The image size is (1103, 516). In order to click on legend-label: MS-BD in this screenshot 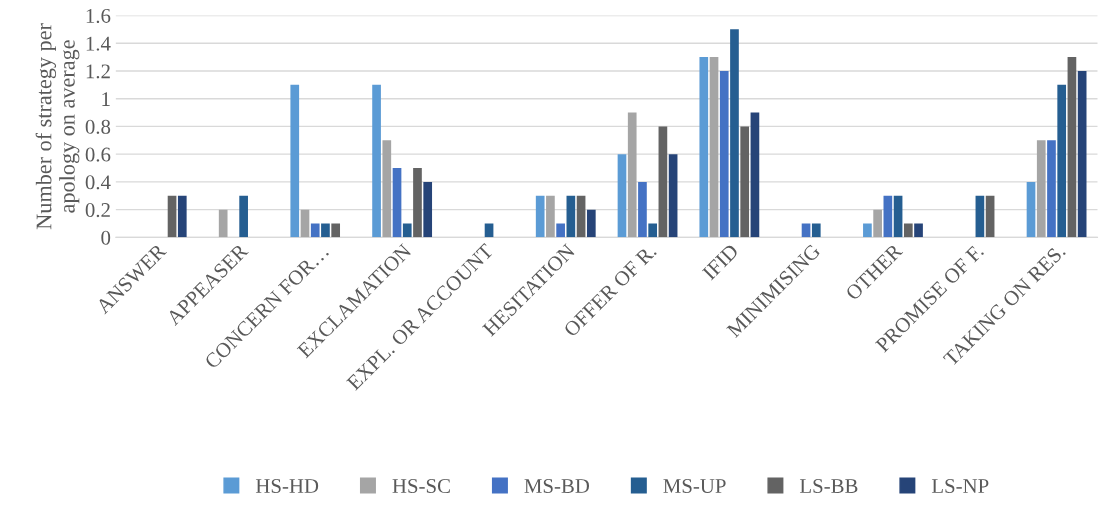, I will do `click(557, 486)`.